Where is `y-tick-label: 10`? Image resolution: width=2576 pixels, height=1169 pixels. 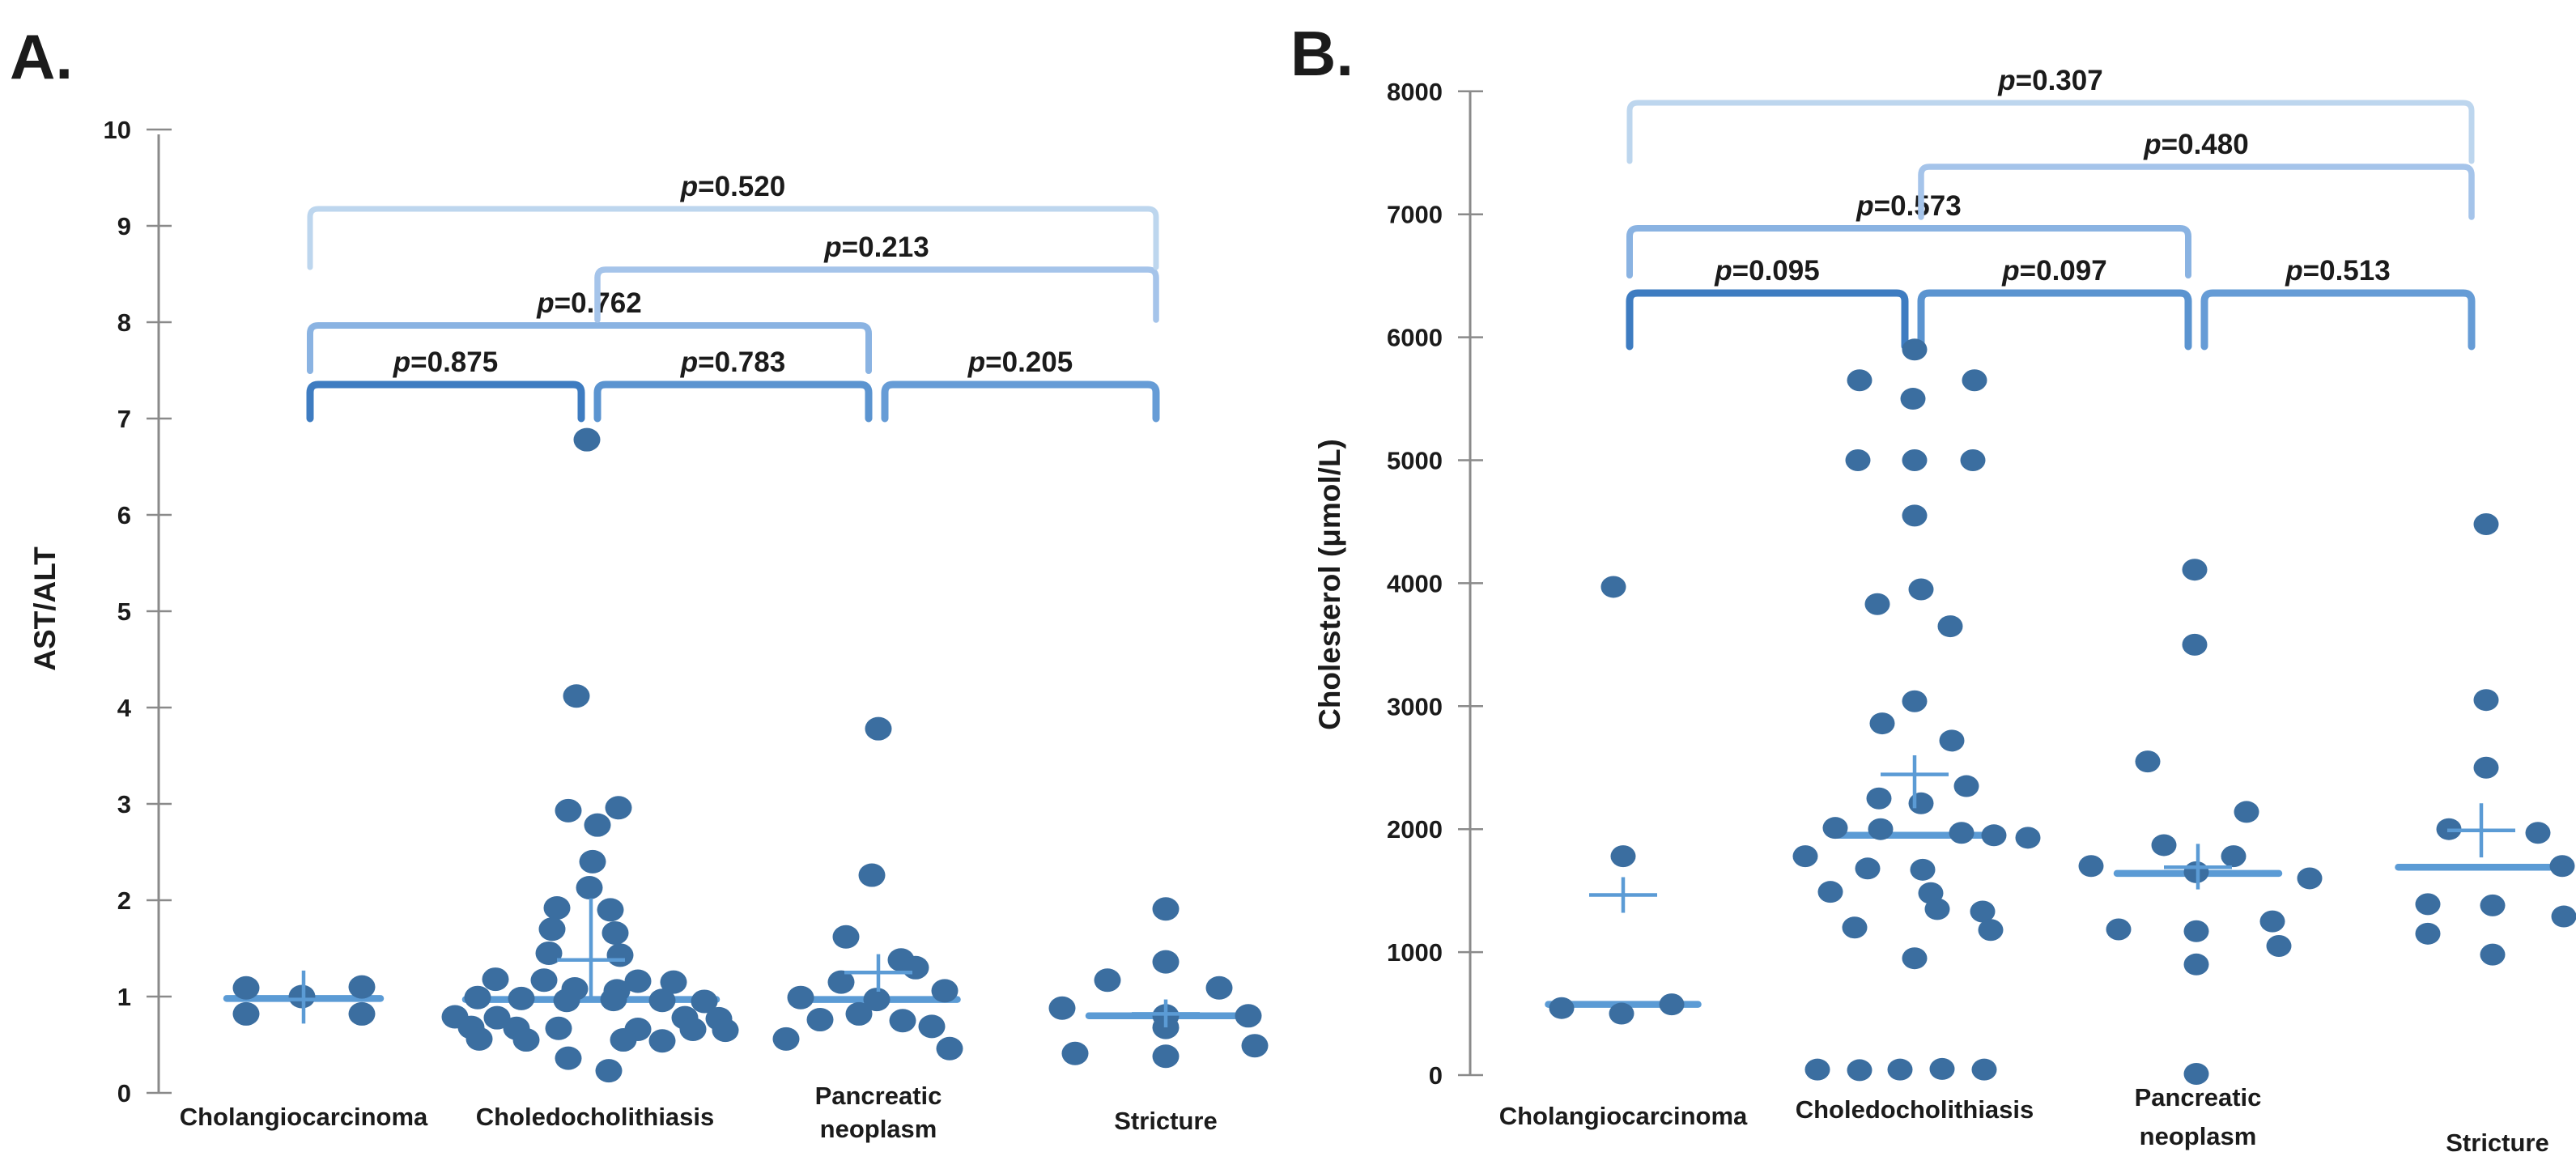
y-tick-label: 10 is located at coordinates (117, 130).